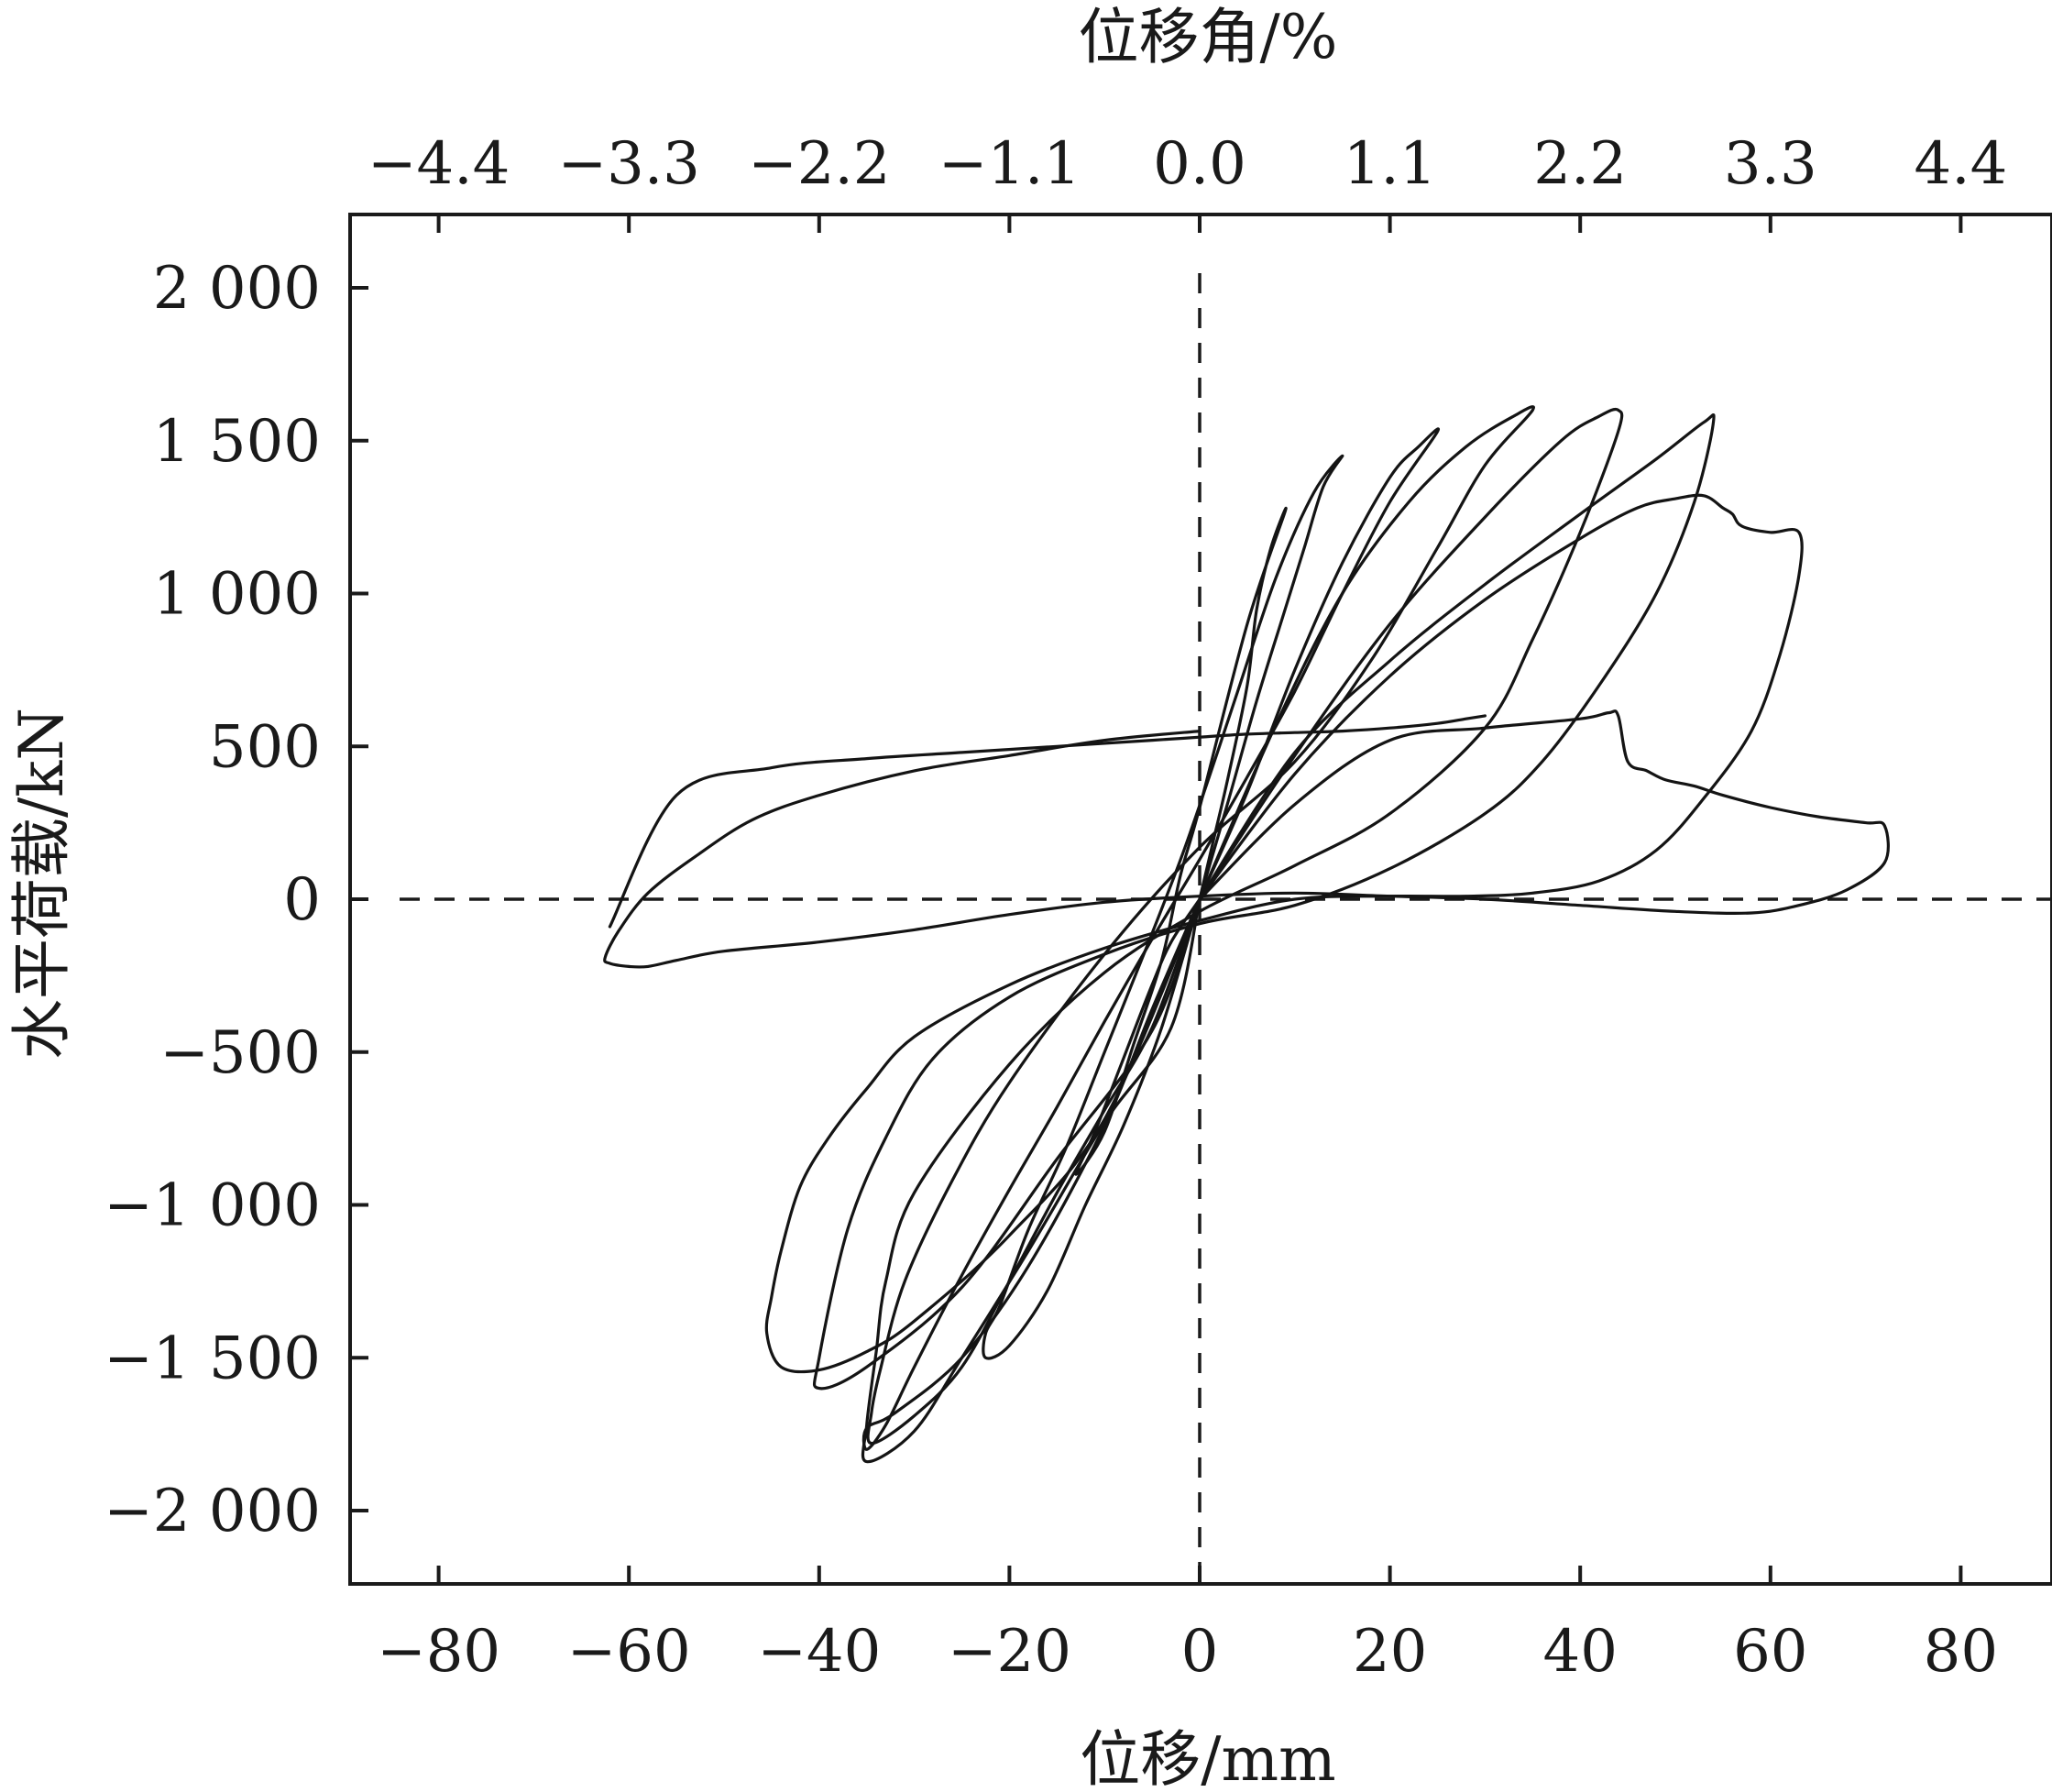 The width and height of the screenshot is (2052, 1792). Describe the element at coordinates (629, 1652) in the screenshot. I see `x-tick-label: −60` at that location.